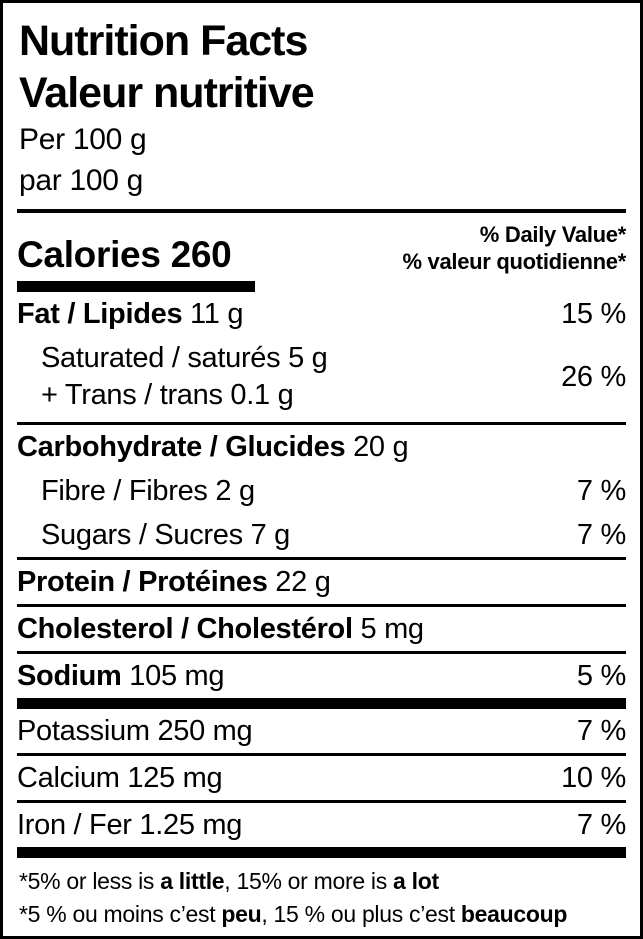 The width and height of the screenshot is (643, 939). What do you see at coordinates (388, 629) in the screenshot?
I see `cholesterol-amount: 5 mg` at bounding box center [388, 629].